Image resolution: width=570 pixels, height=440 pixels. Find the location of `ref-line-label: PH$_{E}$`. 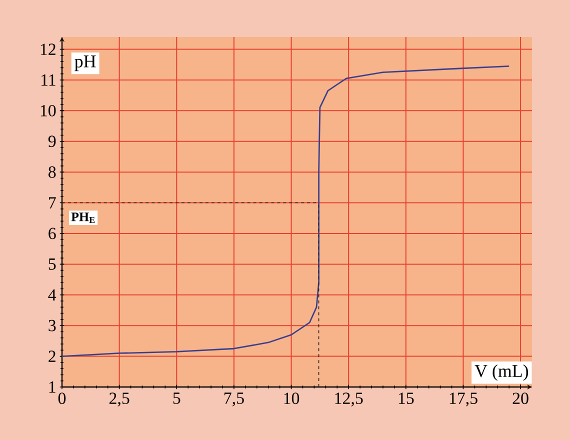

ref-line-label: PH$_{E}$ is located at coordinates (83, 217).